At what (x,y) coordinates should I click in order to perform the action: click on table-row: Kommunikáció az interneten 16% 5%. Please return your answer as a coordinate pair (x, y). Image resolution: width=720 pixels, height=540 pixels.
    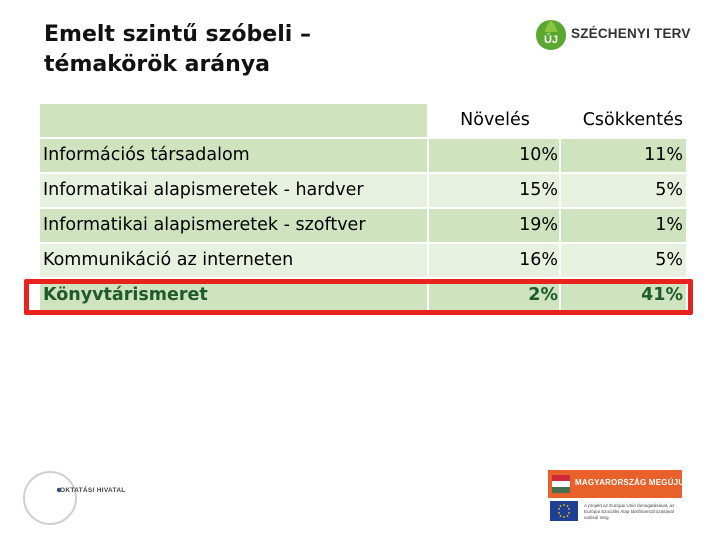
    Looking at the image, I should click on (363, 260).